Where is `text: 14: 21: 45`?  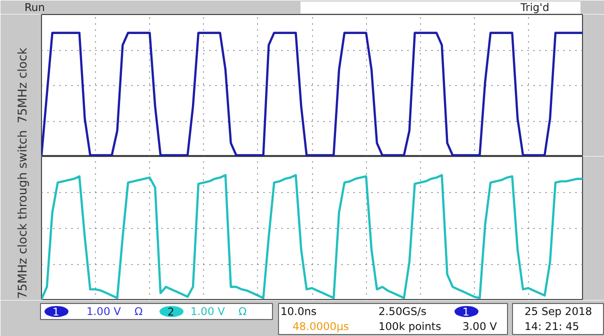
text: 14: 21: 45 is located at coordinates (552, 326).